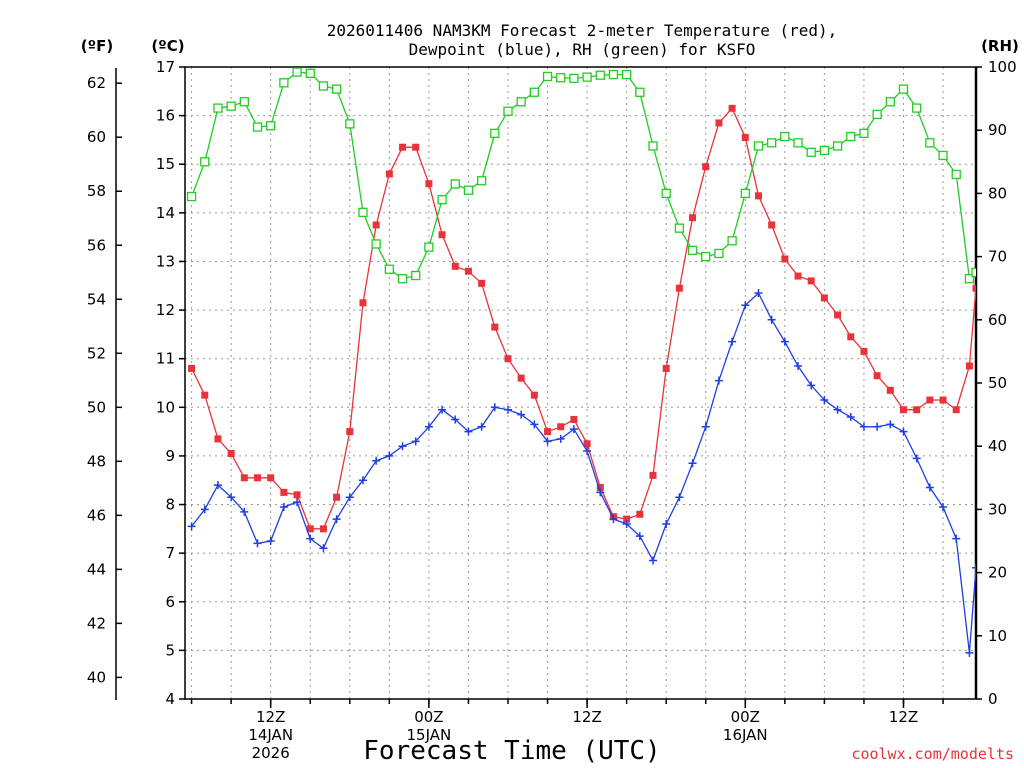 The image size is (1024, 768). Describe the element at coordinates (170, 456) in the screenshot. I see `celsius-tick-label: 9` at that location.